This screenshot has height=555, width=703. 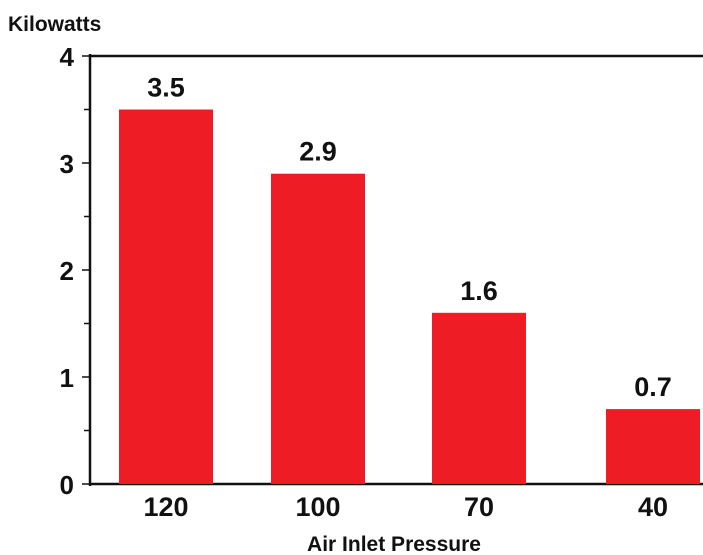 I want to click on y-tick-label: 3, so click(x=67, y=164).